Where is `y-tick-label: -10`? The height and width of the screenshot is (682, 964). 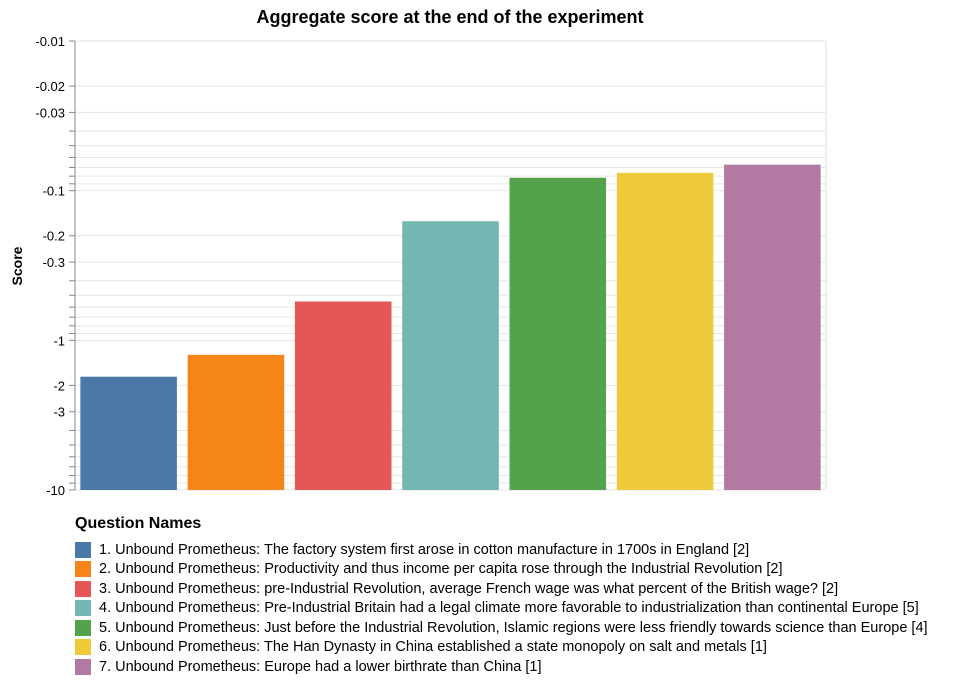
y-tick-label: -10 is located at coordinates (55, 490).